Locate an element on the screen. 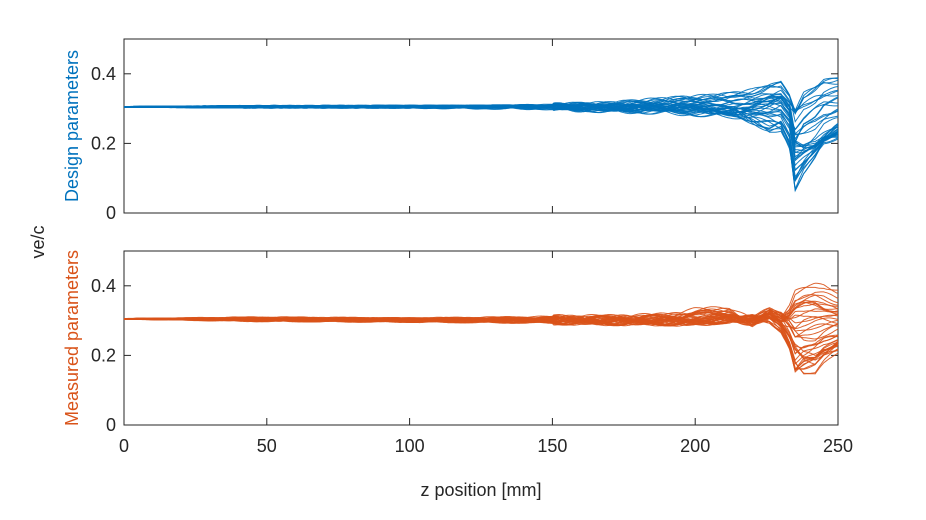 This screenshot has height=520, width=926. bottom-x-tick-label: 250 is located at coordinates (838, 446).